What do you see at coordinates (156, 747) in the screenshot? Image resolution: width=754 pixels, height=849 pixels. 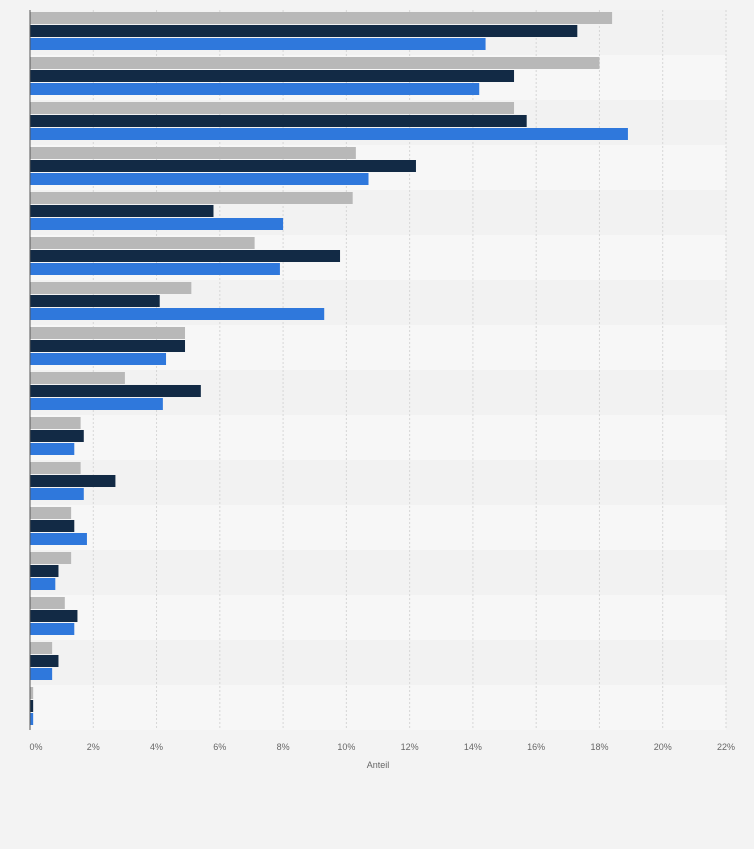 I see `x-tick-label: 4%` at bounding box center [156, 747].